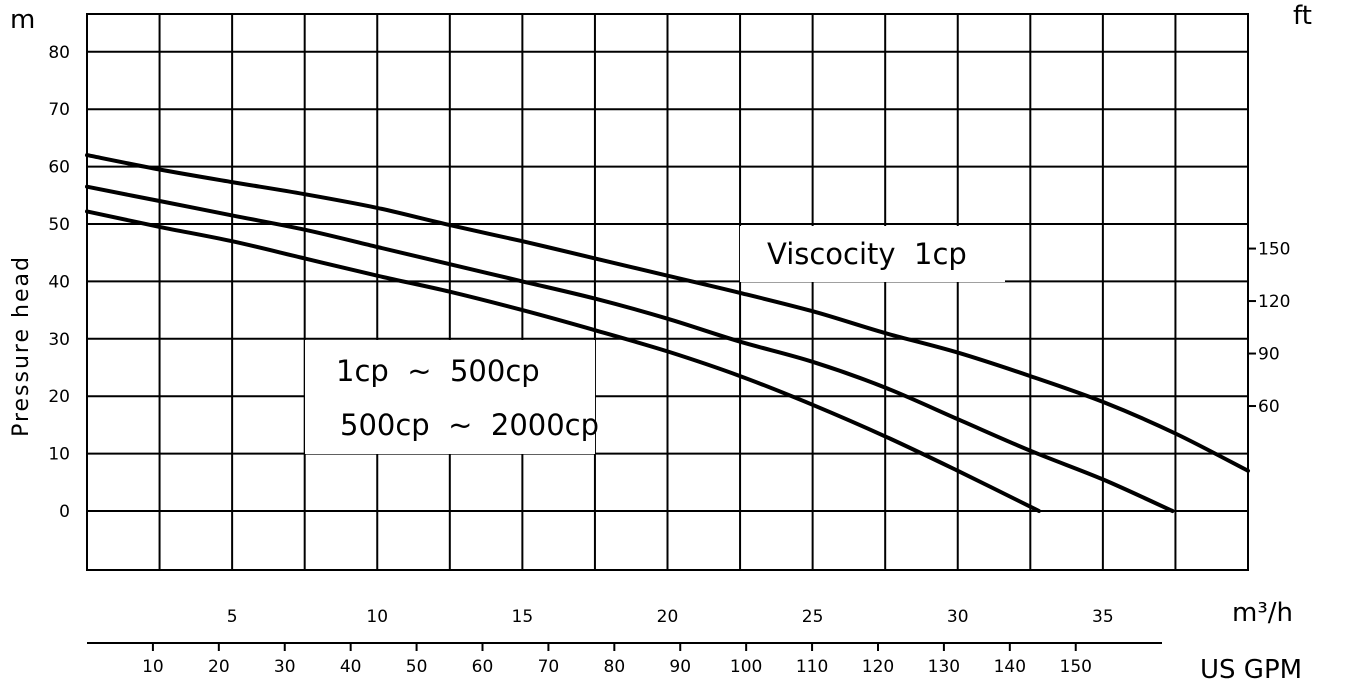  I want to click on x-tick-label-gpm: 40, so click(351, 667).